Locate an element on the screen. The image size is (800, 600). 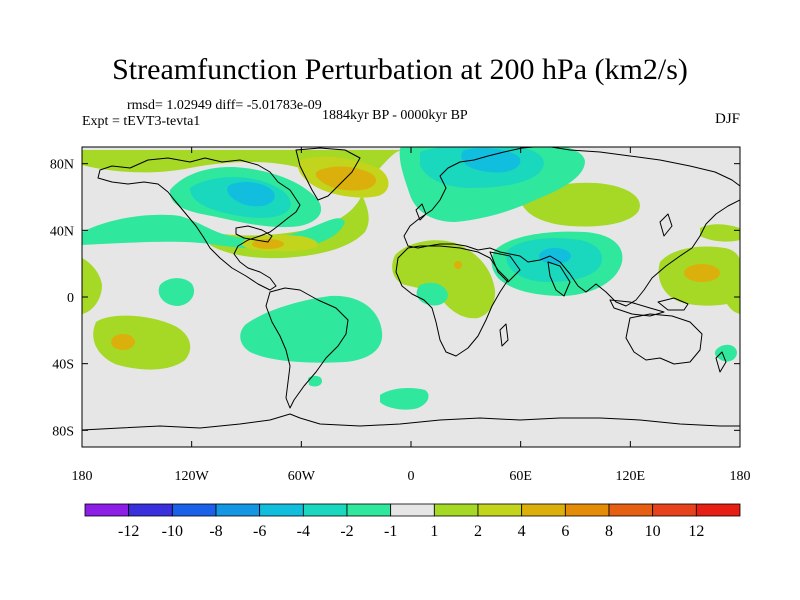
colorbar-label: -4 is located at coordinates (303, 531).